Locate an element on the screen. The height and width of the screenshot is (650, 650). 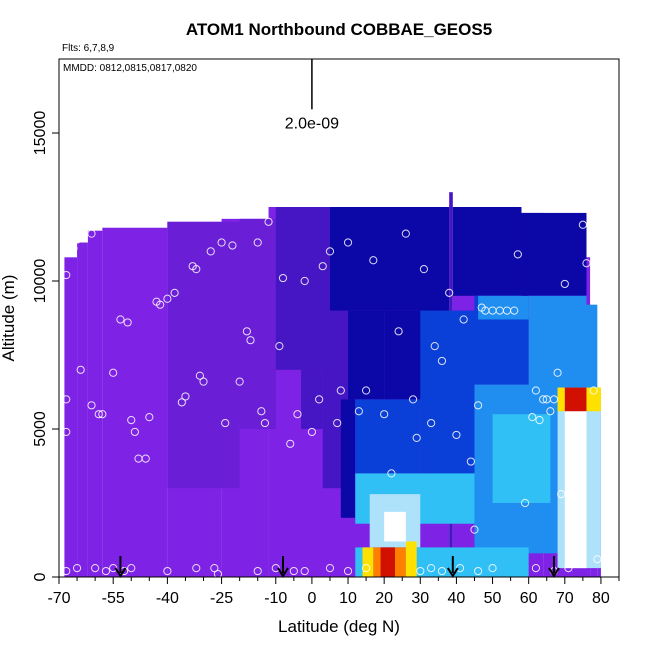
scale-bar: 2.0e-09 is located at coordinates (312, 95).